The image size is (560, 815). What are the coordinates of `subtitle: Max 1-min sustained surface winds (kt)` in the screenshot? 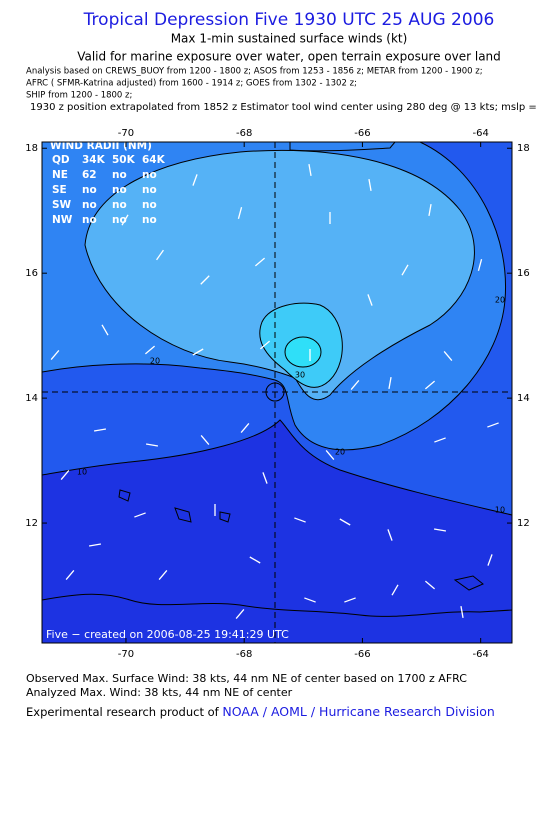 It's located at (289, 39).